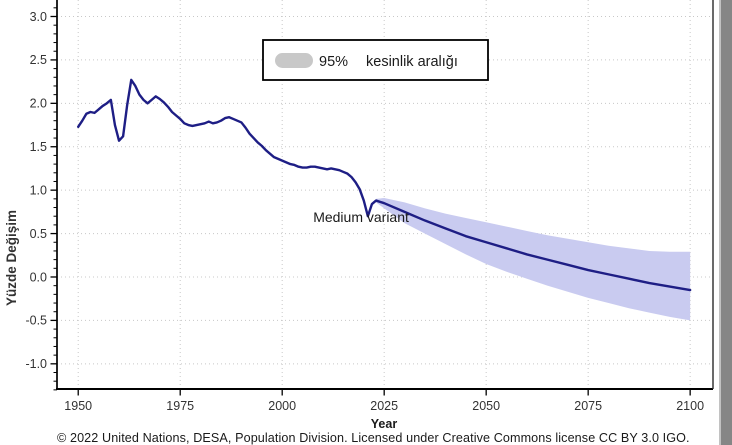 This screenshot has width=732, height=445. Describe the element at coordinates (384, 424) in the screenshot. I see `x-axis-title: Year` at that location.